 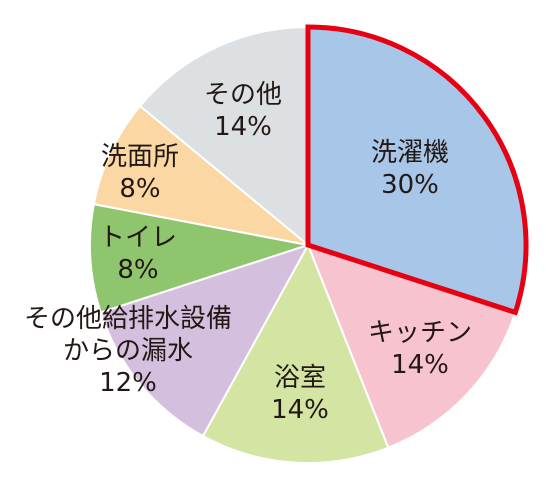 What do you see at coordinates (128, 319) in the screenshot?
I see `slice-label-other-plumbing-line-1: その他給排水設備` at bounding box center [128, 319].